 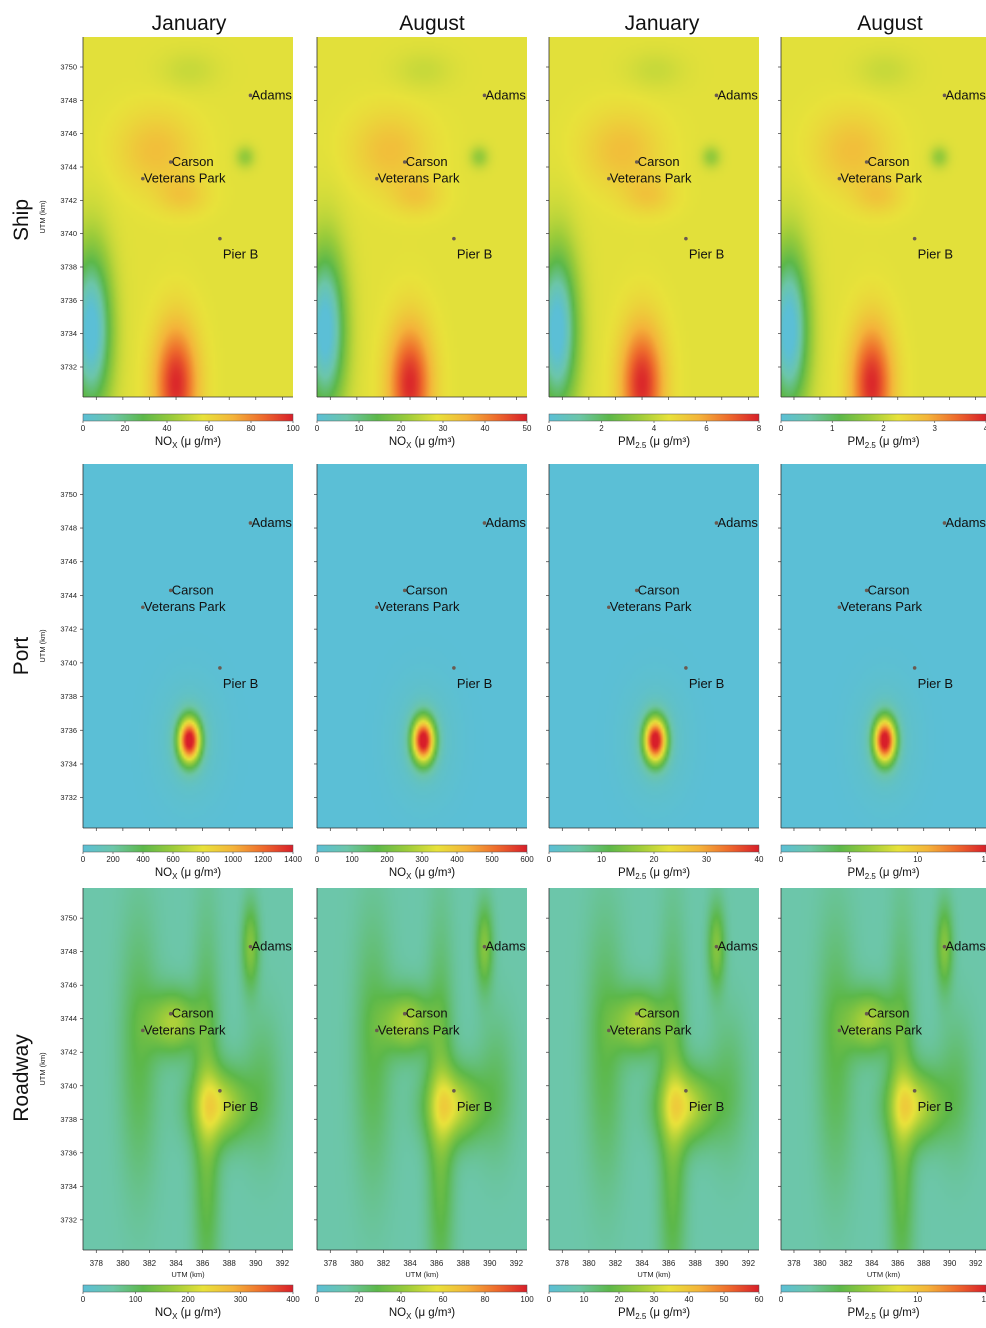 What do you see at coordinates (68, 1052) in the screenshot?
I see `y-tick-label: 3742` at bounding box center [68, 1052].